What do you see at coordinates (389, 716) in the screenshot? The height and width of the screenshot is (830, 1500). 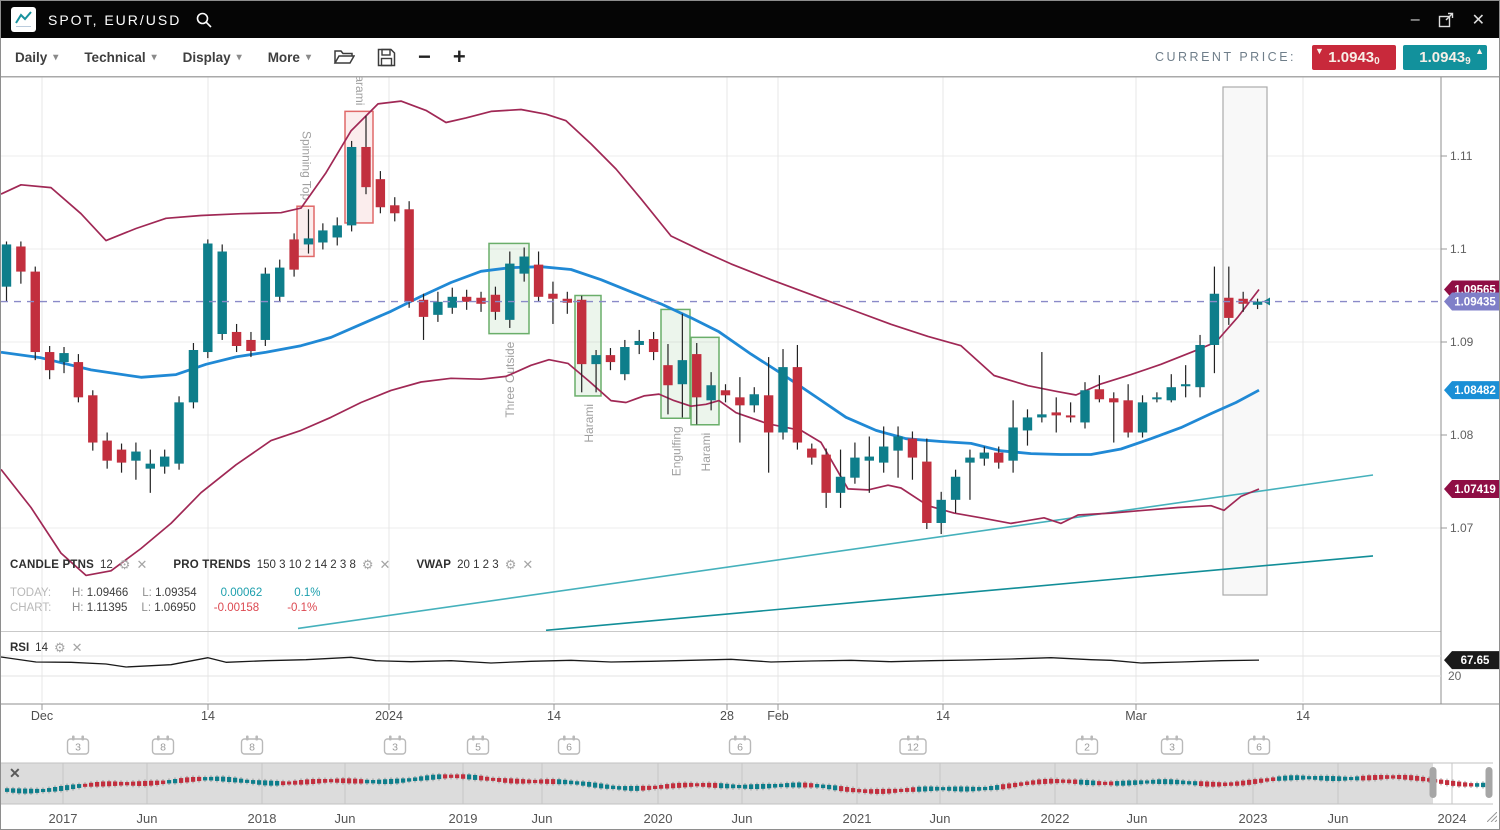 I see `x-axis-label: 2024` at bounding box center [389, 716].